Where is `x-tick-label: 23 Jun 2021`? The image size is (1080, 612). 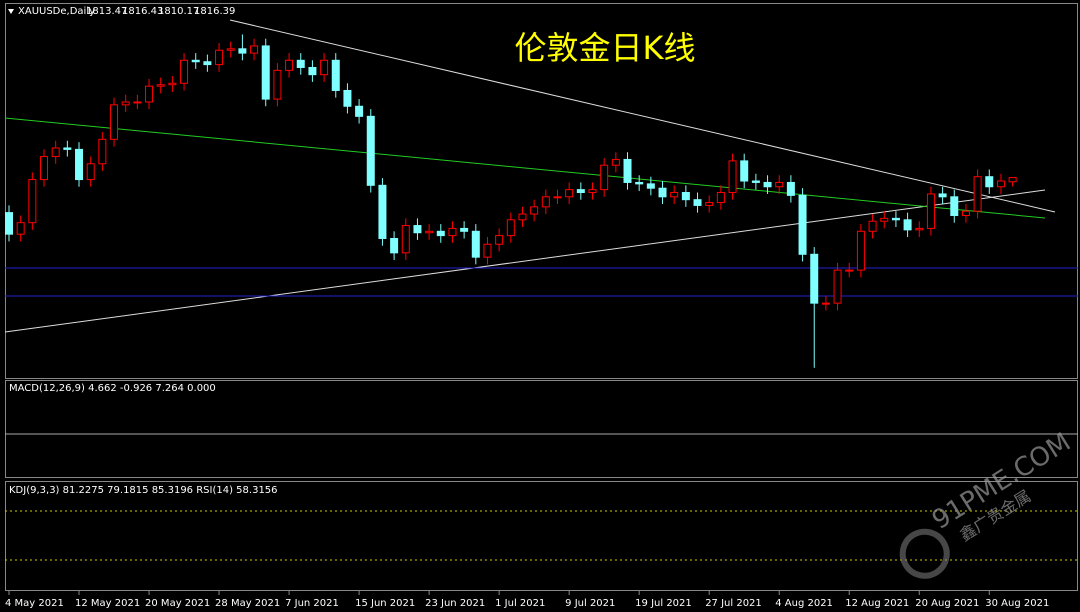 x-tick-label: 23 Jun 2021 is located at coordinates (455, 603).